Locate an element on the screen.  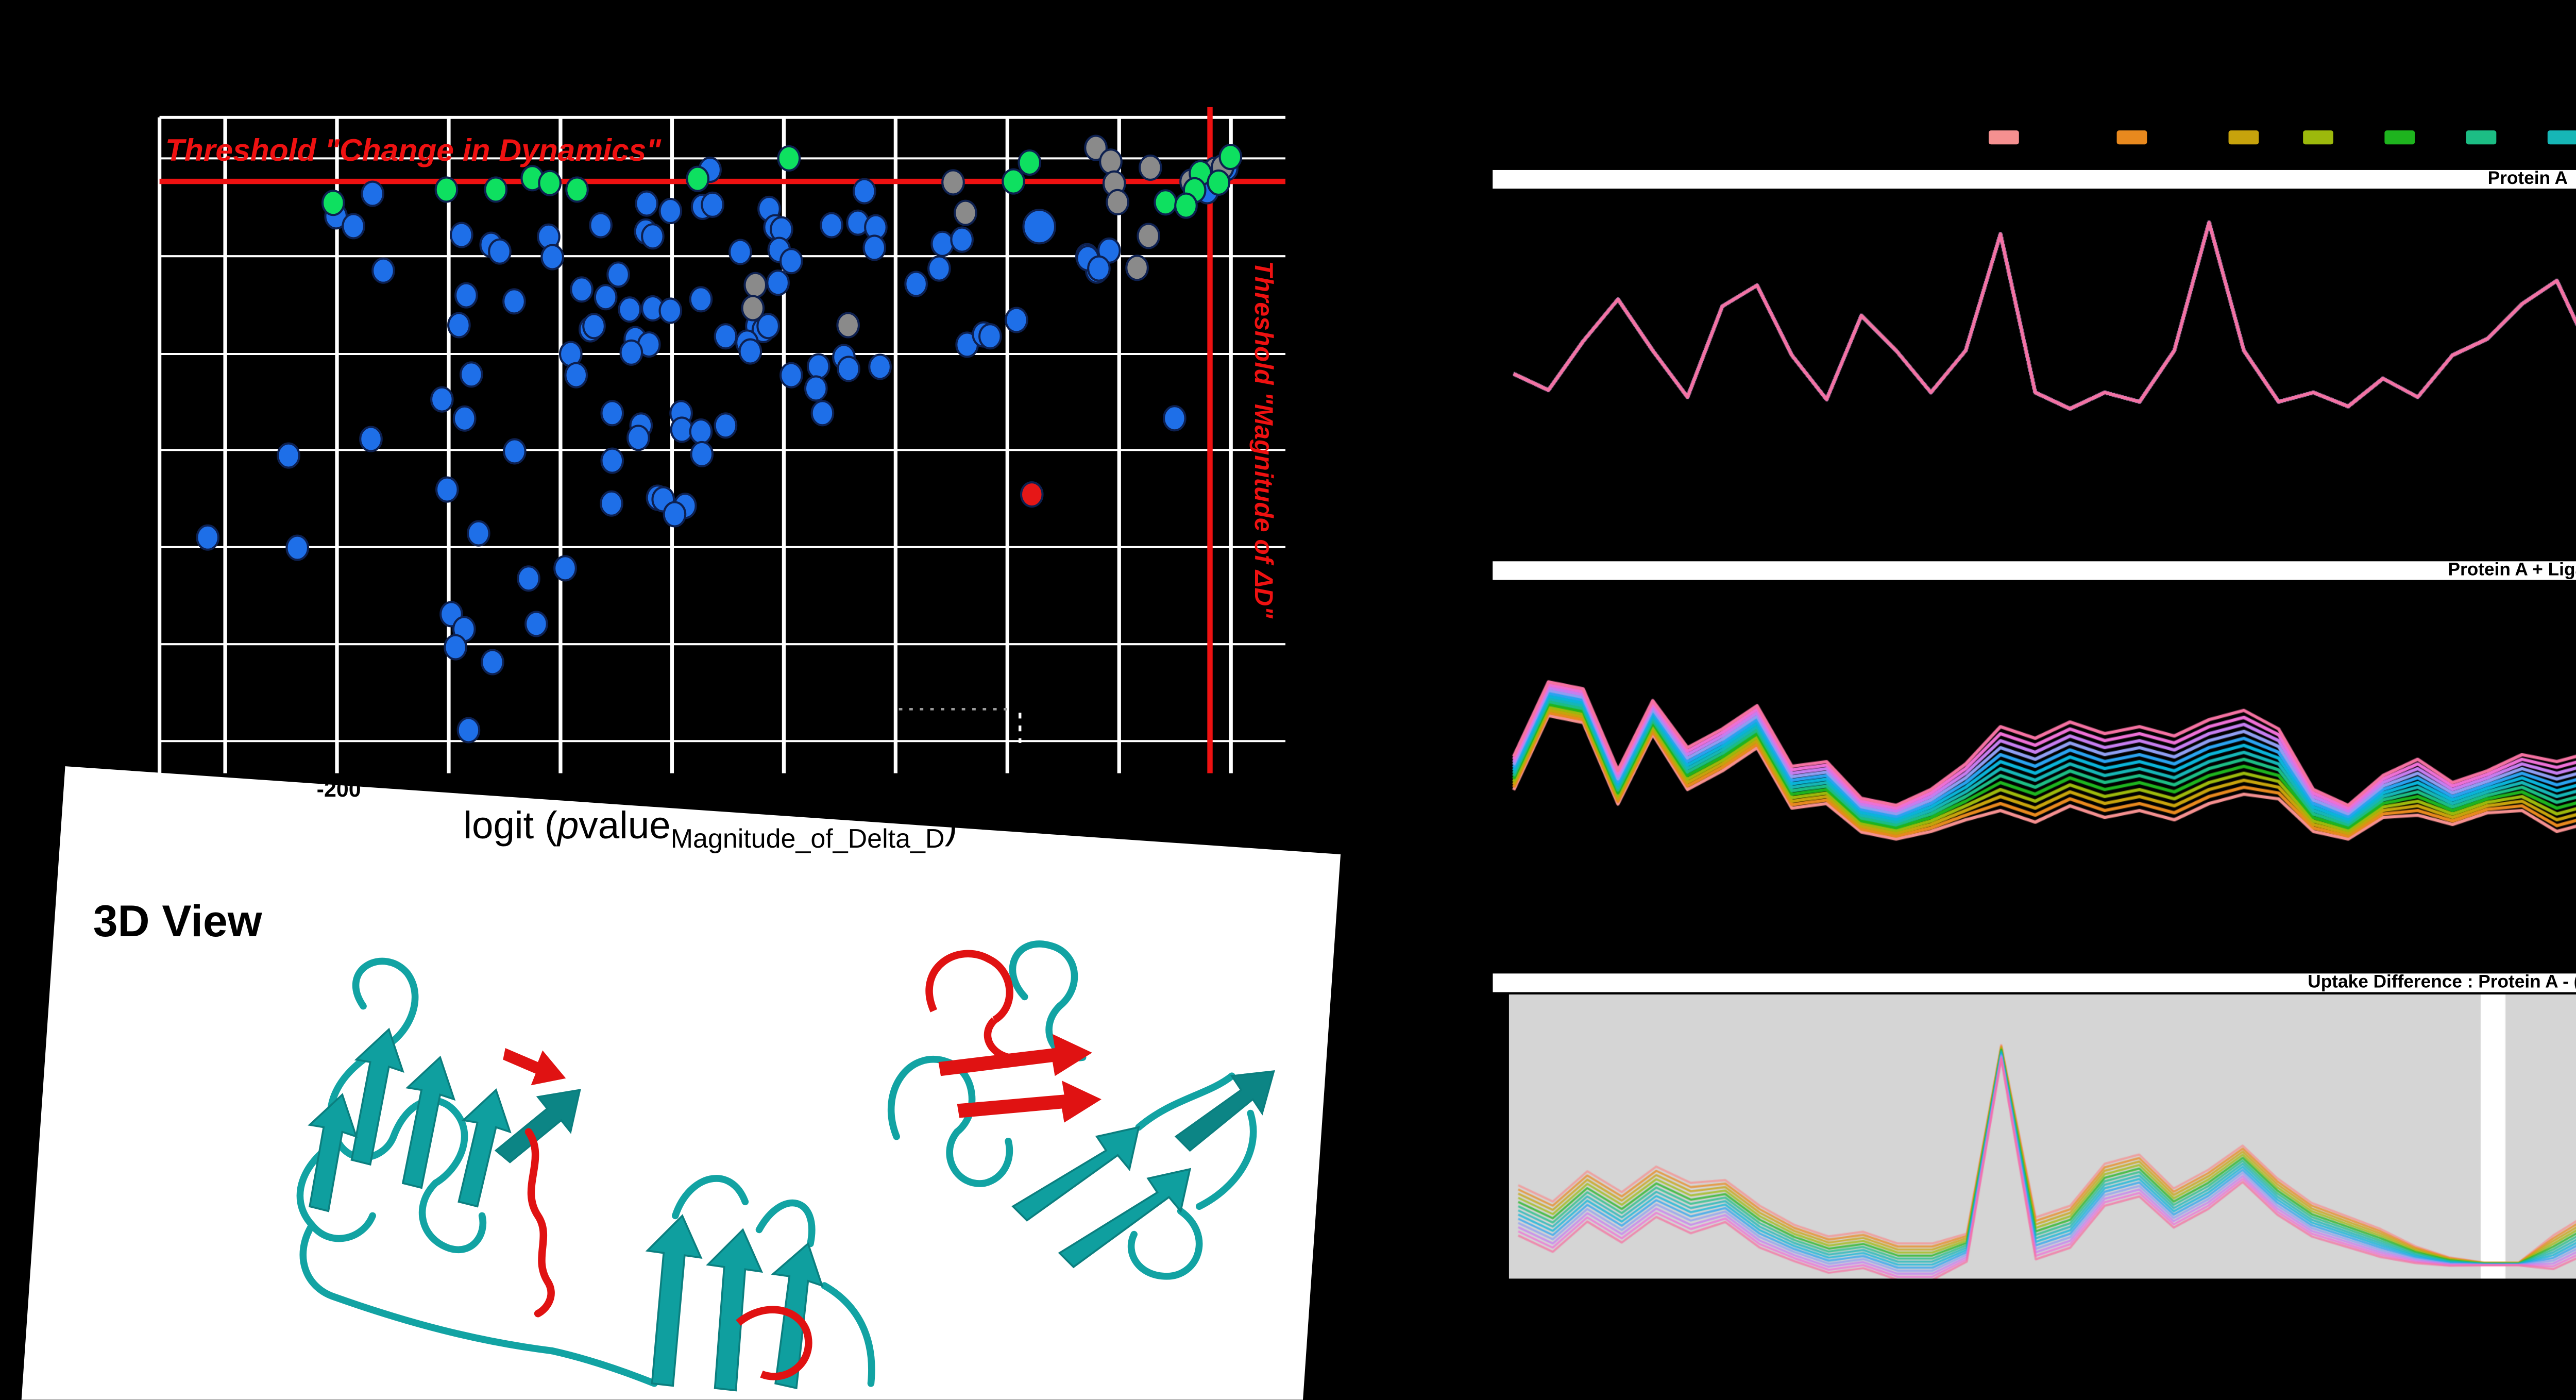
uptake-chart-protein-a is located at coordinates (2034, 371).